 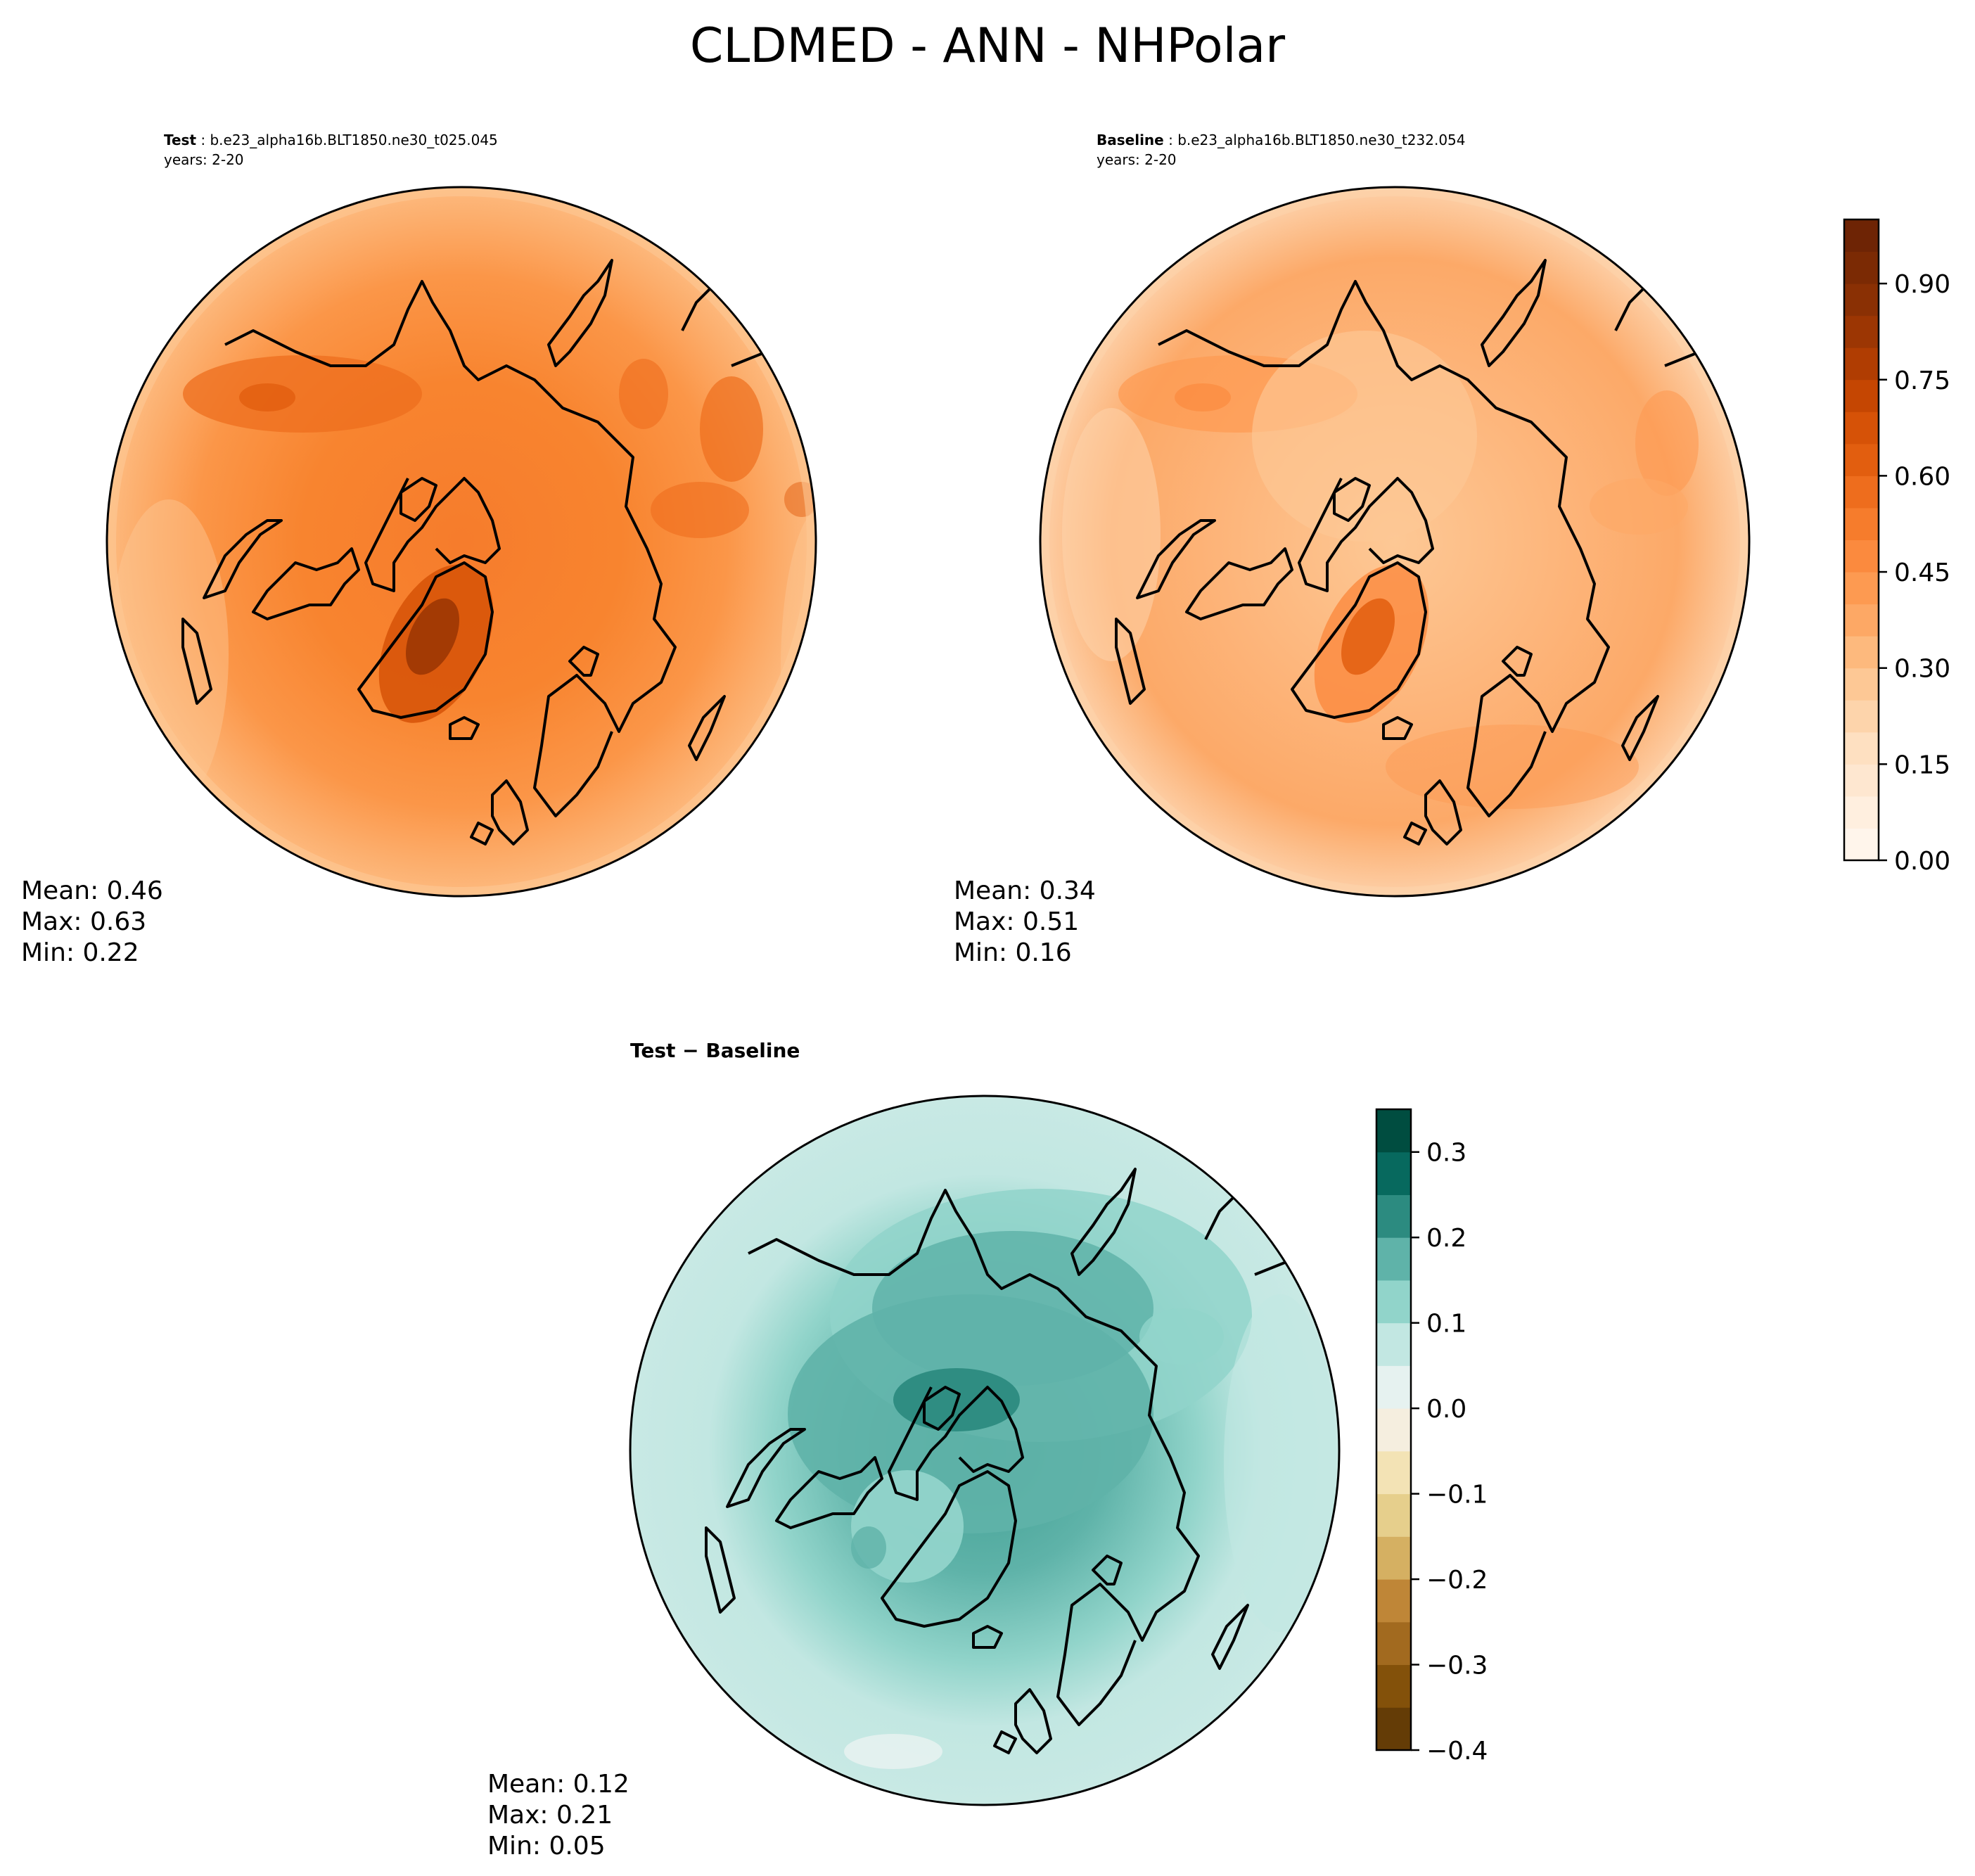 What do you see at coordinates (1016, 921) in the screenshot?
I see `baseline-max: Max: 0.51` at bounding box center [1016, 921].